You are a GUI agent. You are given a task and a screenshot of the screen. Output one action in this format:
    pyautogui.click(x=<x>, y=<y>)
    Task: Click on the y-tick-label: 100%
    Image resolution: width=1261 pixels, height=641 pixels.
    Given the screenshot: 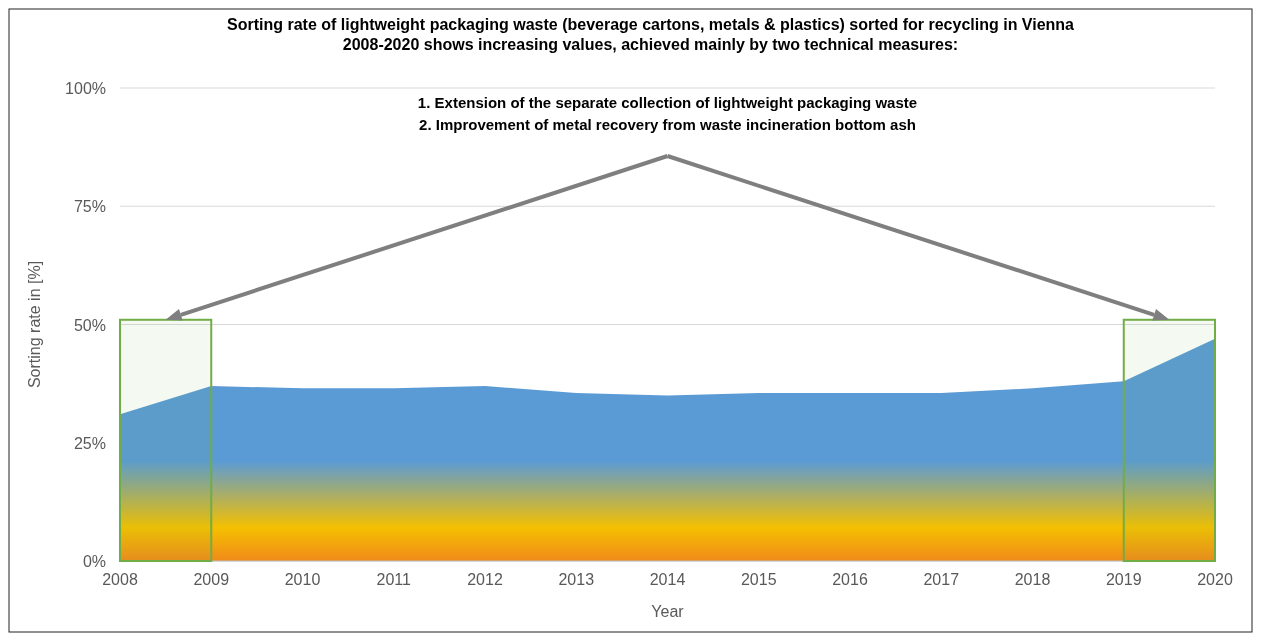 What is the action you would take?
    pyautogui.click(x=85, y=88)
    